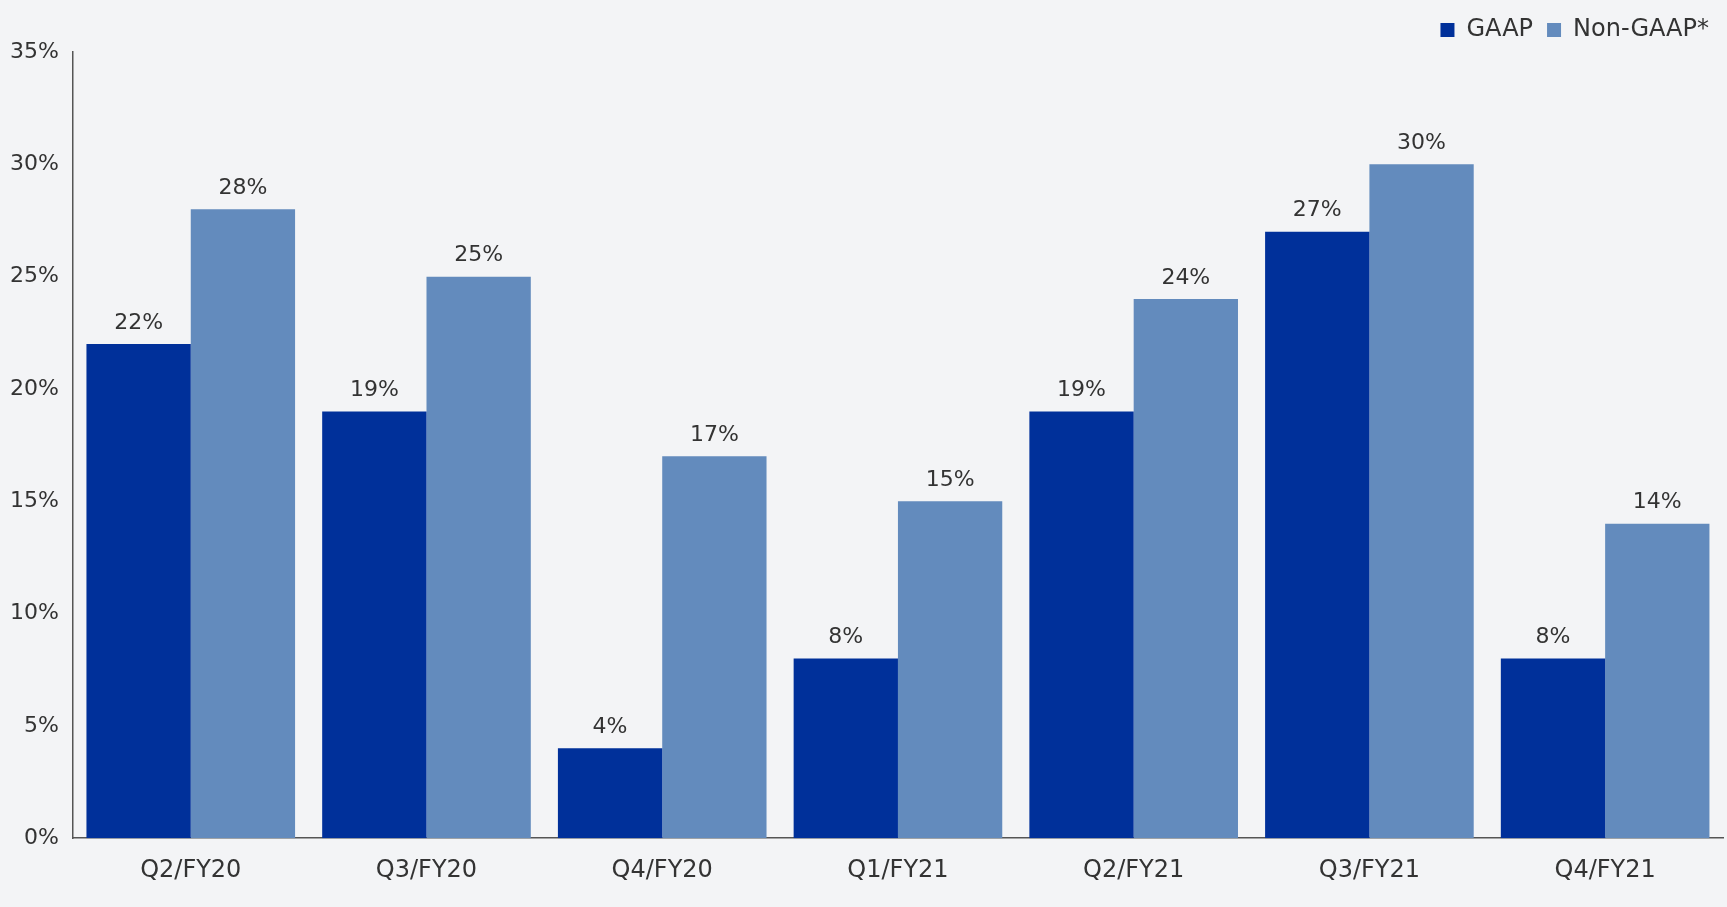  Describe the element at coordinates (34, 499) in the screenshot. I see `y-tick-label: 15%` at that location.